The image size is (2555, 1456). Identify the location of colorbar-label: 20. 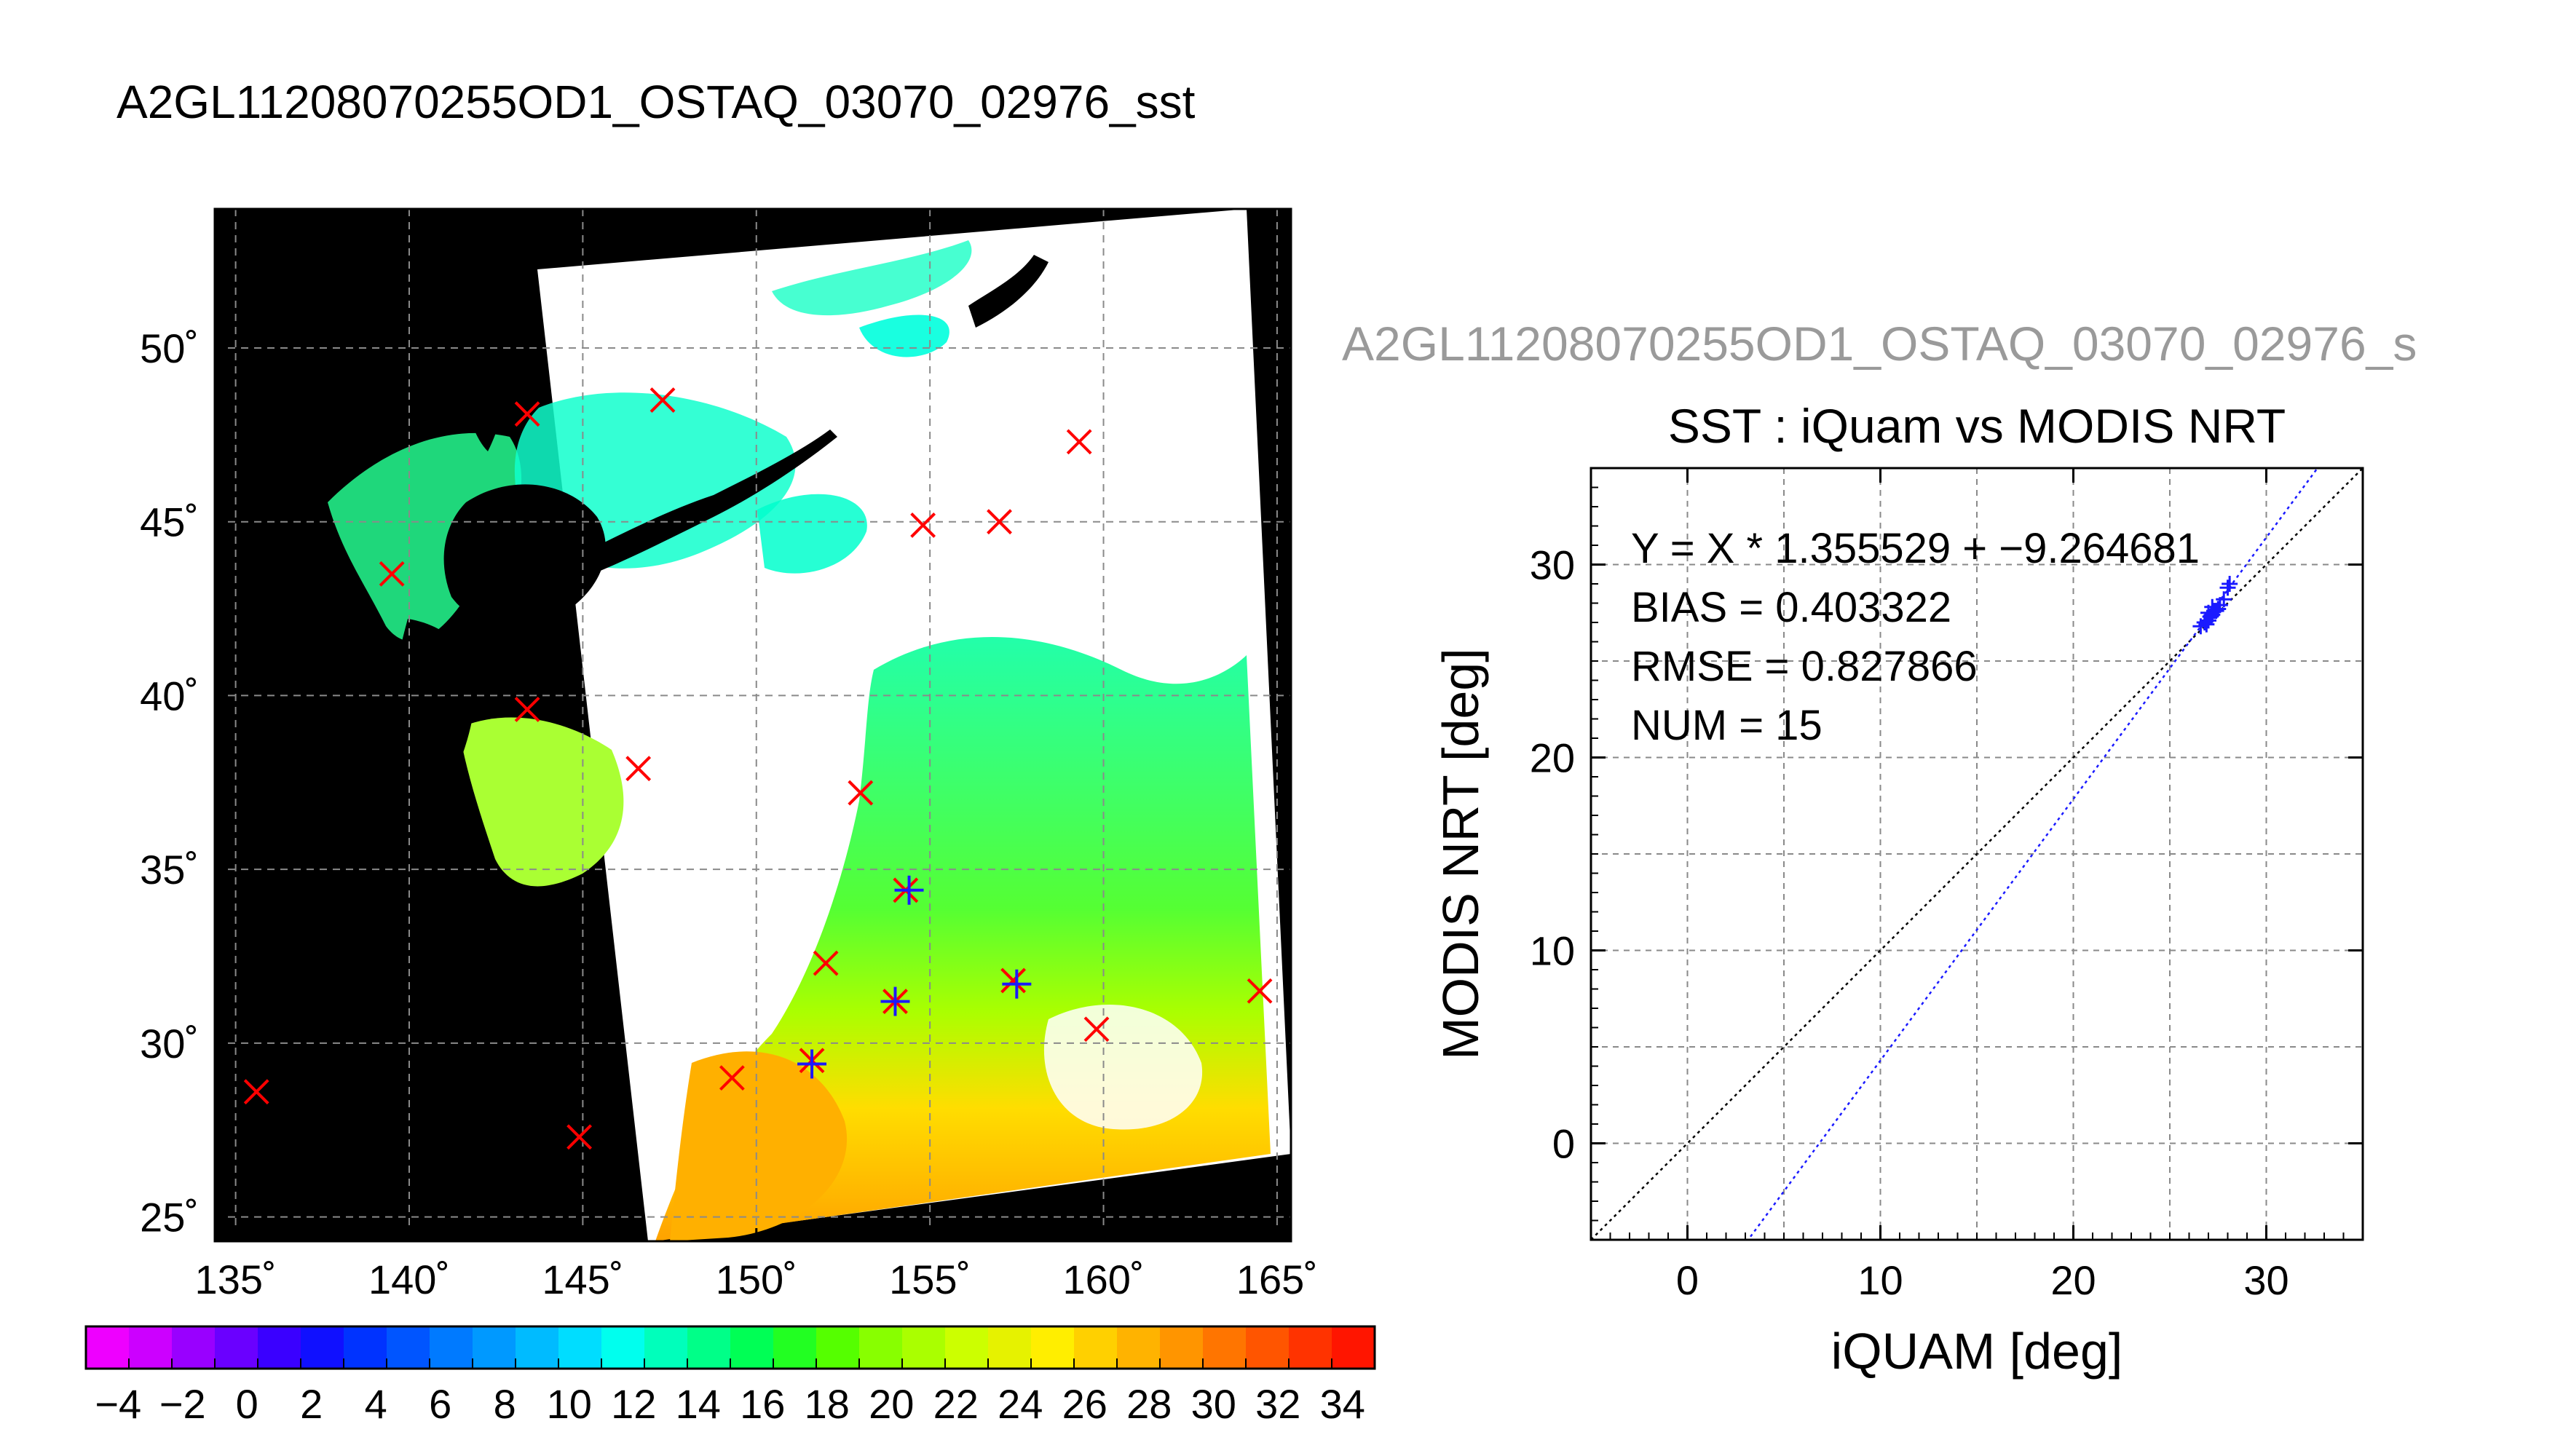
(891, 1404).